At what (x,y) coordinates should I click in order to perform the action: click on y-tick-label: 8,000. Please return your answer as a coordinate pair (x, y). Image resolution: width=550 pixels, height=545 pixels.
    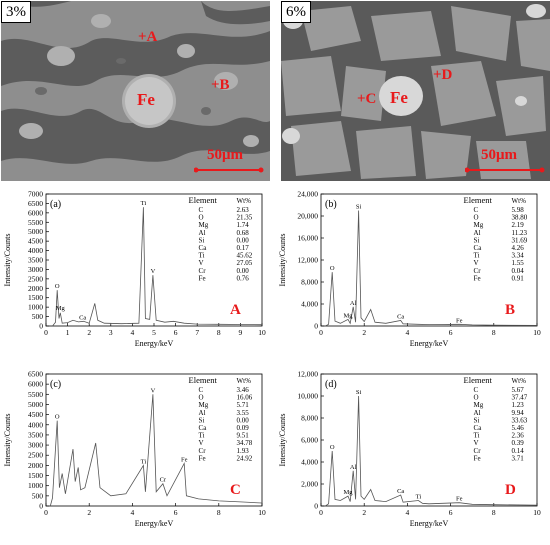
    Looking at the image, I should click on (309, 418).